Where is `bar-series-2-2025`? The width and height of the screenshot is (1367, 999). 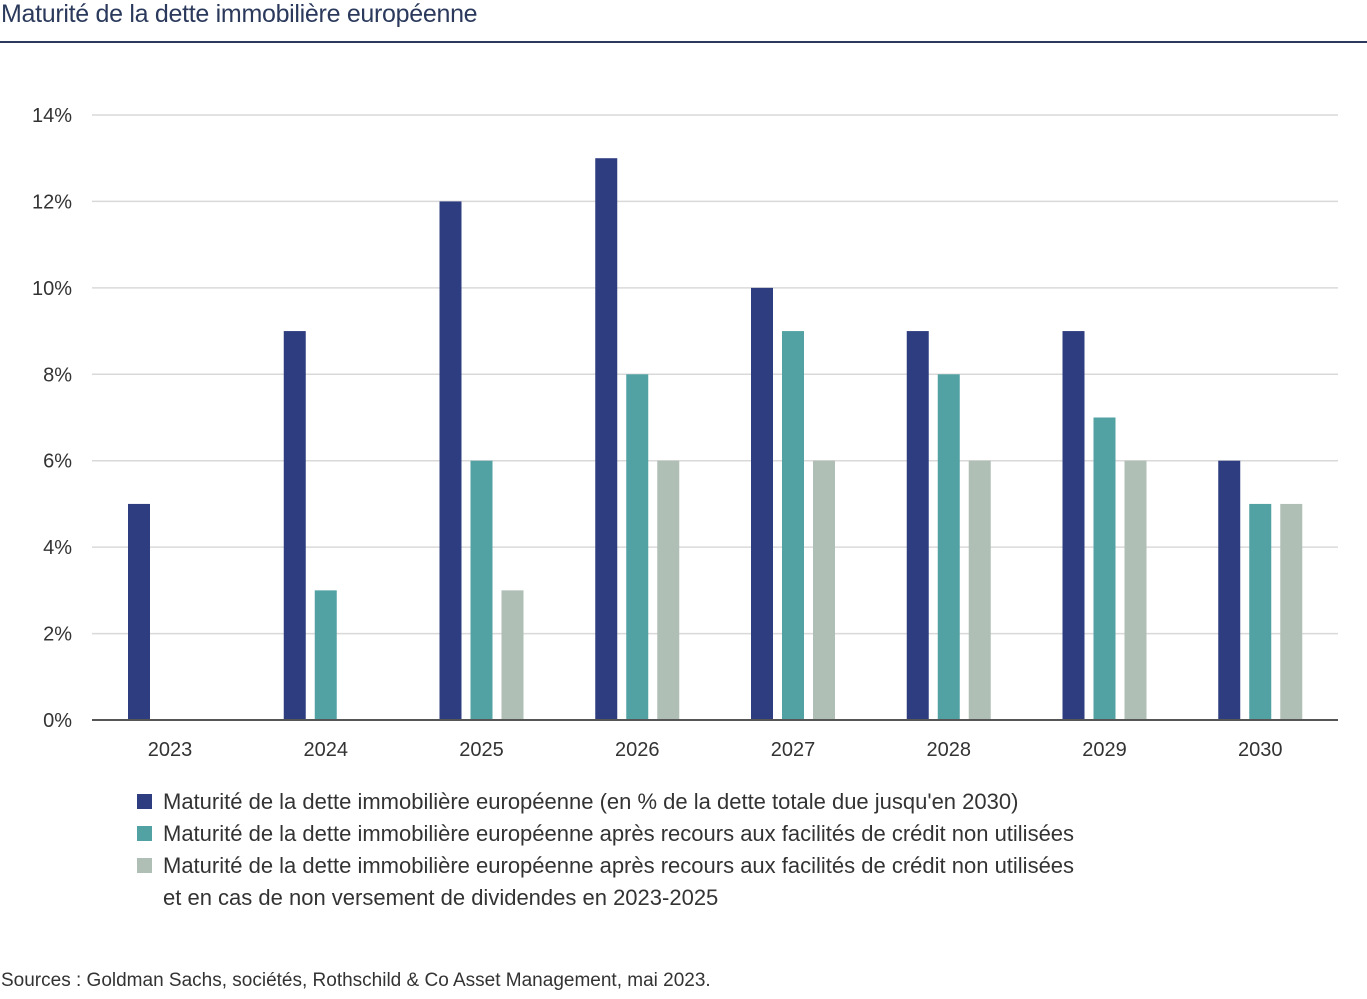
bar-series-2-2025 is located at coordinates (481, 590).